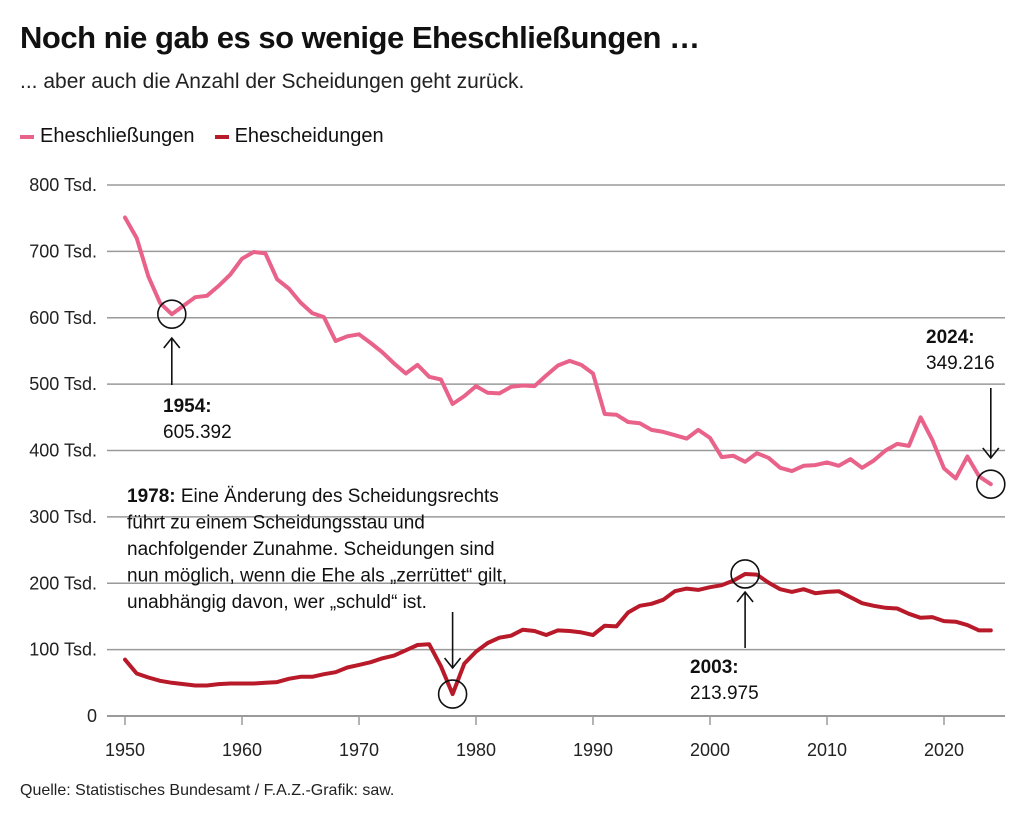 Image resolution: width=1024 pixels, height=823 pixels. Describe the element at coordinates (476, 750) in the screenshot. I see `x-tick-label: 1980` at that location.